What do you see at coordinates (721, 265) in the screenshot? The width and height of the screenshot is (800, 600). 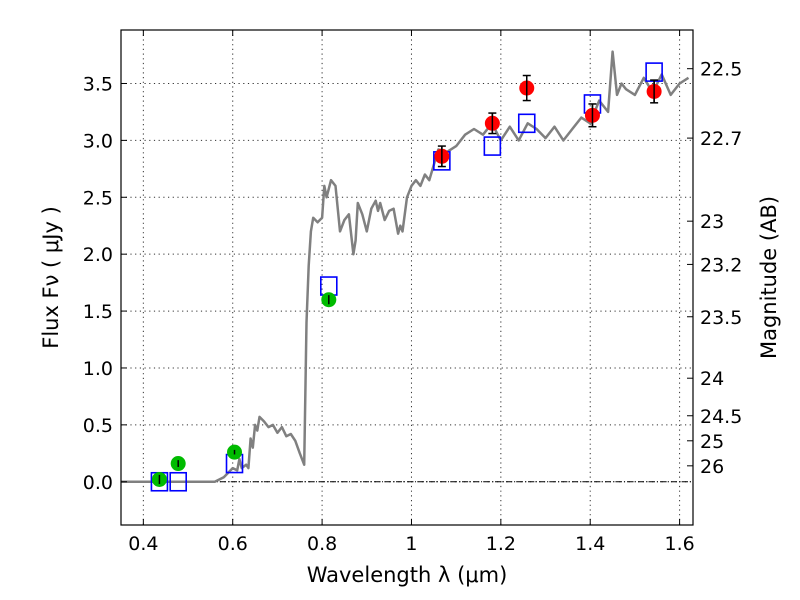 I see `y2-tick-label: 23.2` at bounding box center [721, 265].